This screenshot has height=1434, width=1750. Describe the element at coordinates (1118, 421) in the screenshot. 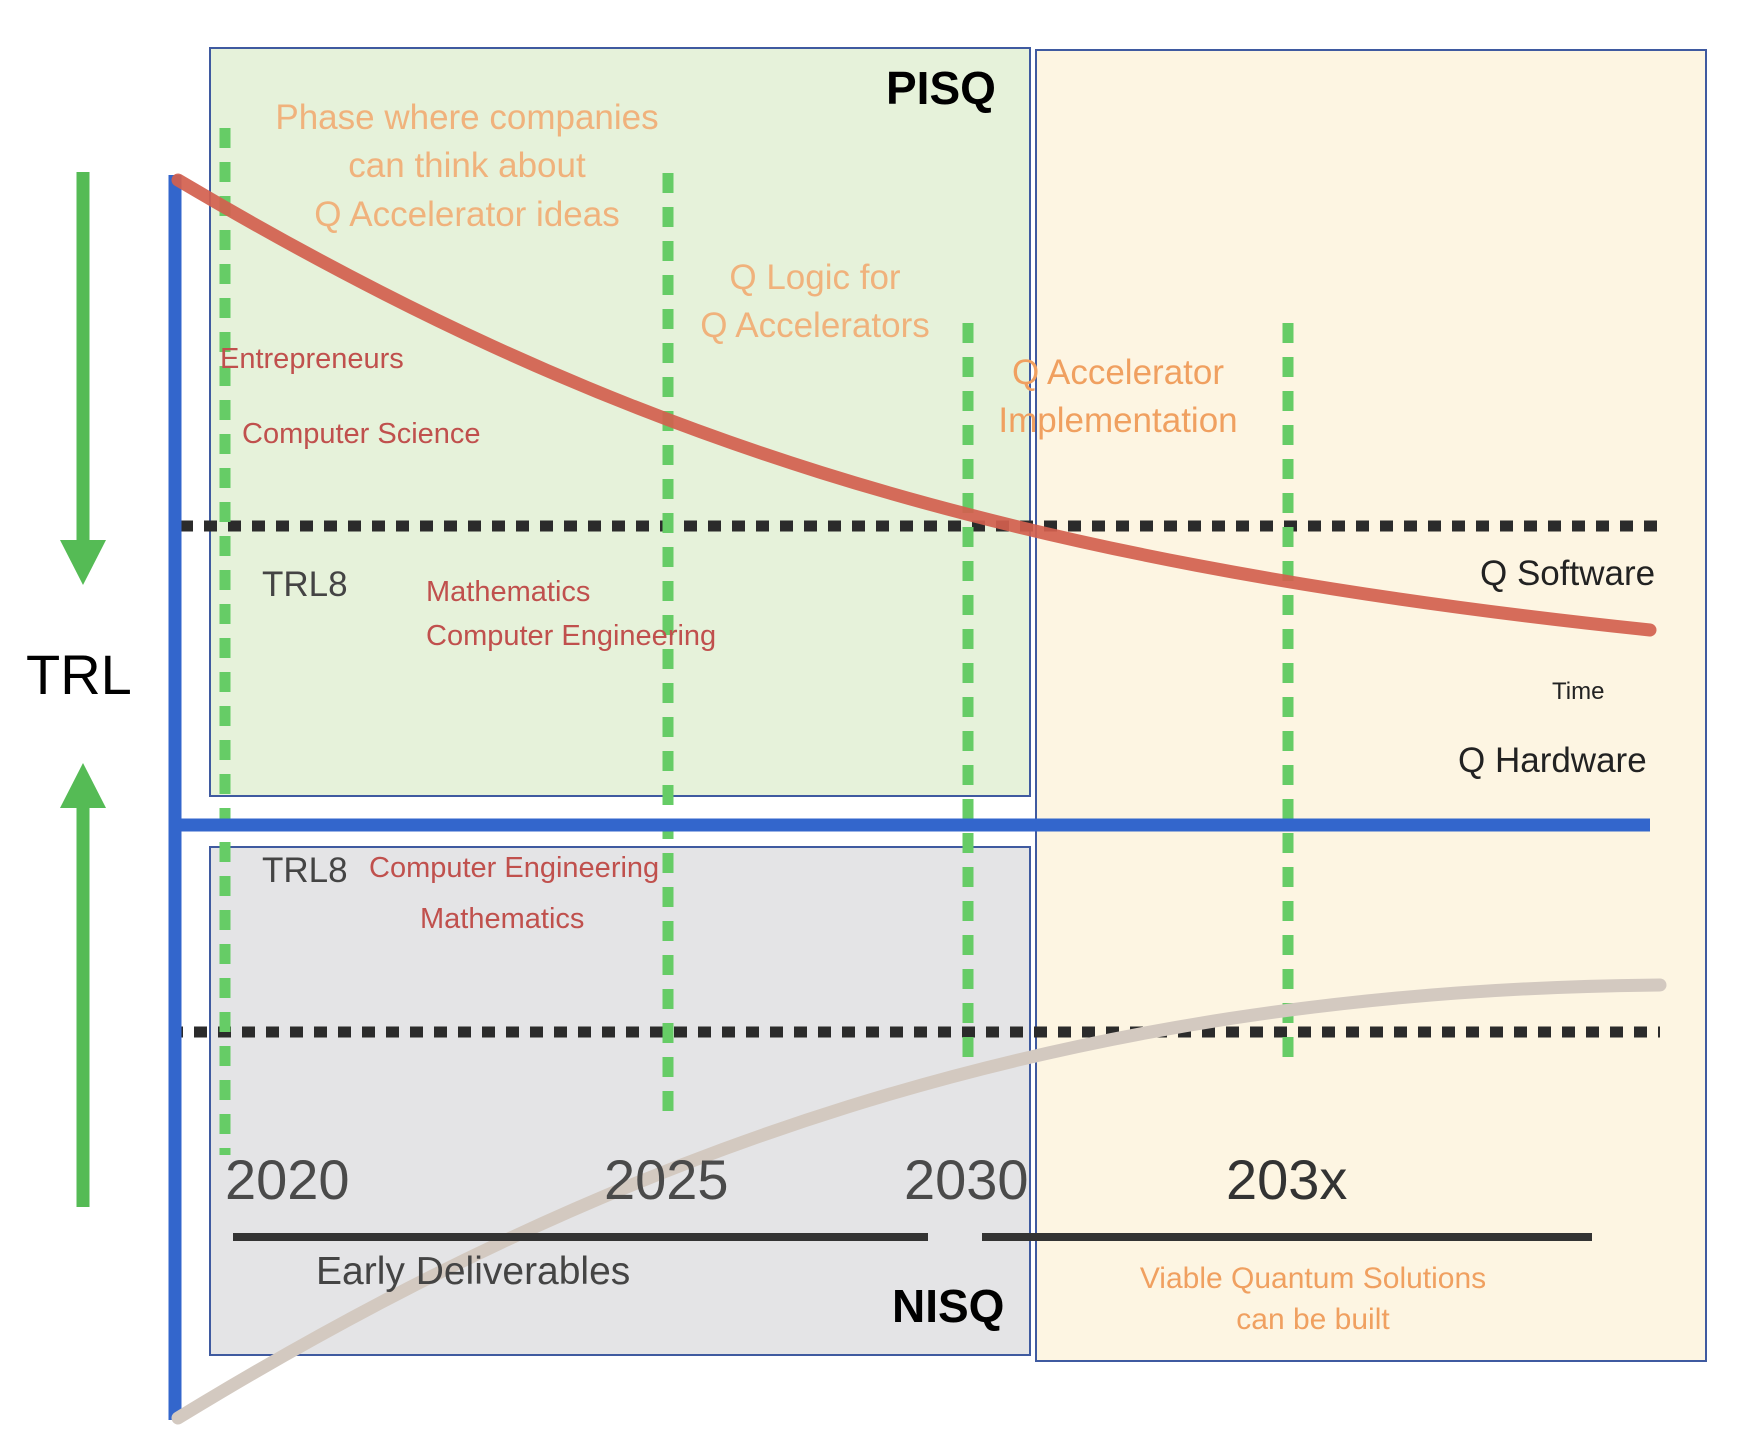

I see `phase3-line2: Implementation` at that location.